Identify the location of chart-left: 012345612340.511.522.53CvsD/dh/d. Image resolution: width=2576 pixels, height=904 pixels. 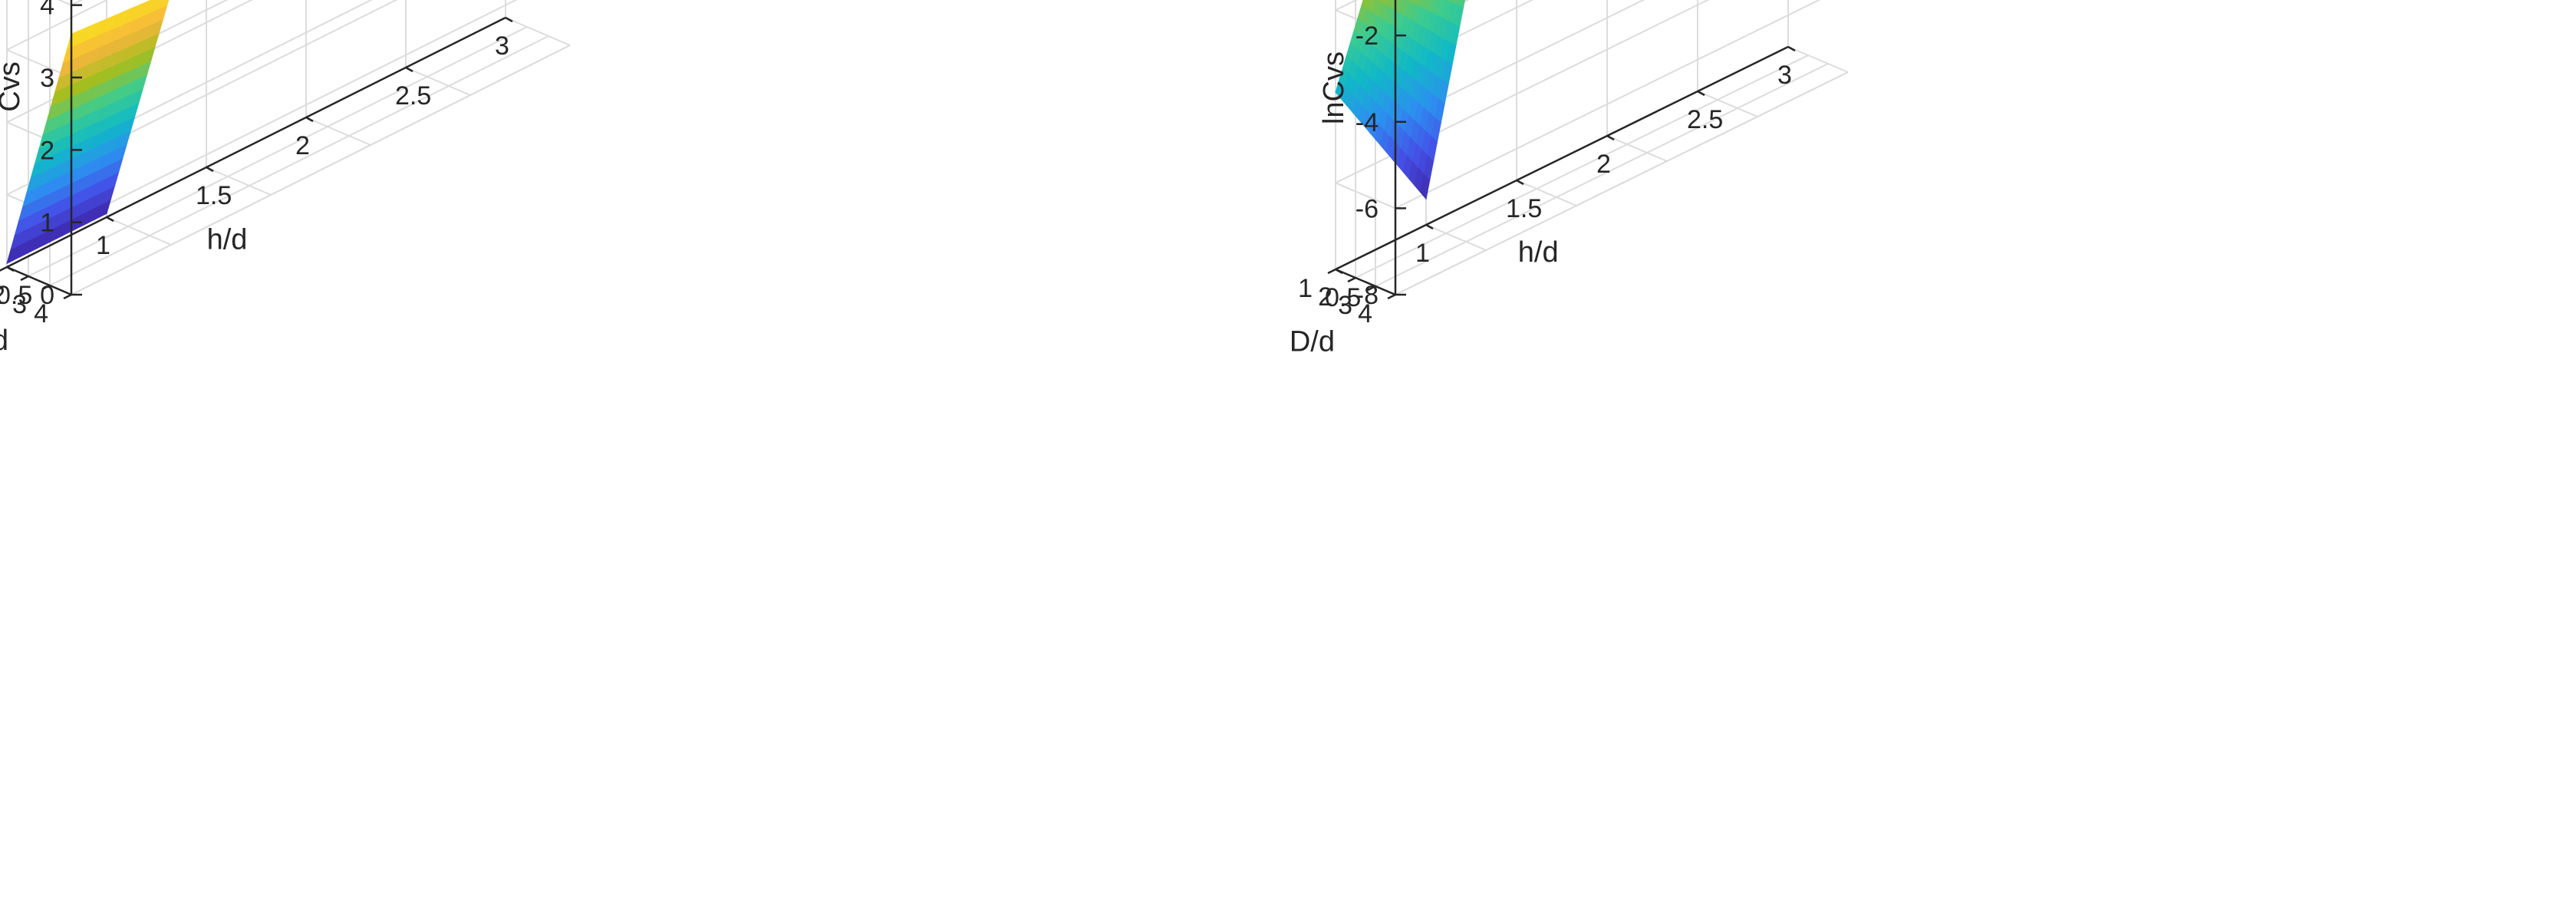
(285, 179).